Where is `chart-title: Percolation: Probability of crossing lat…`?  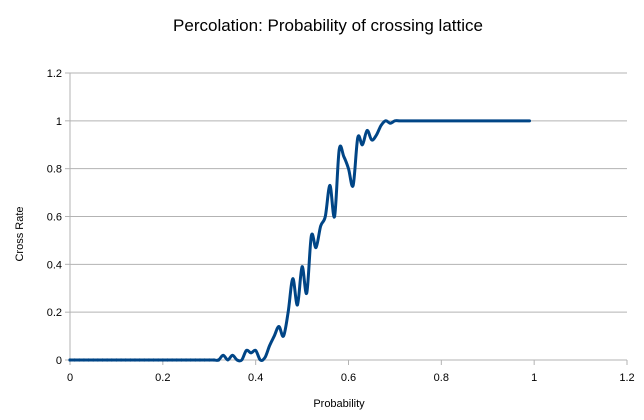
chart-title: Percolation: Probability of crossing lat… is located at coordinates (328, 25).